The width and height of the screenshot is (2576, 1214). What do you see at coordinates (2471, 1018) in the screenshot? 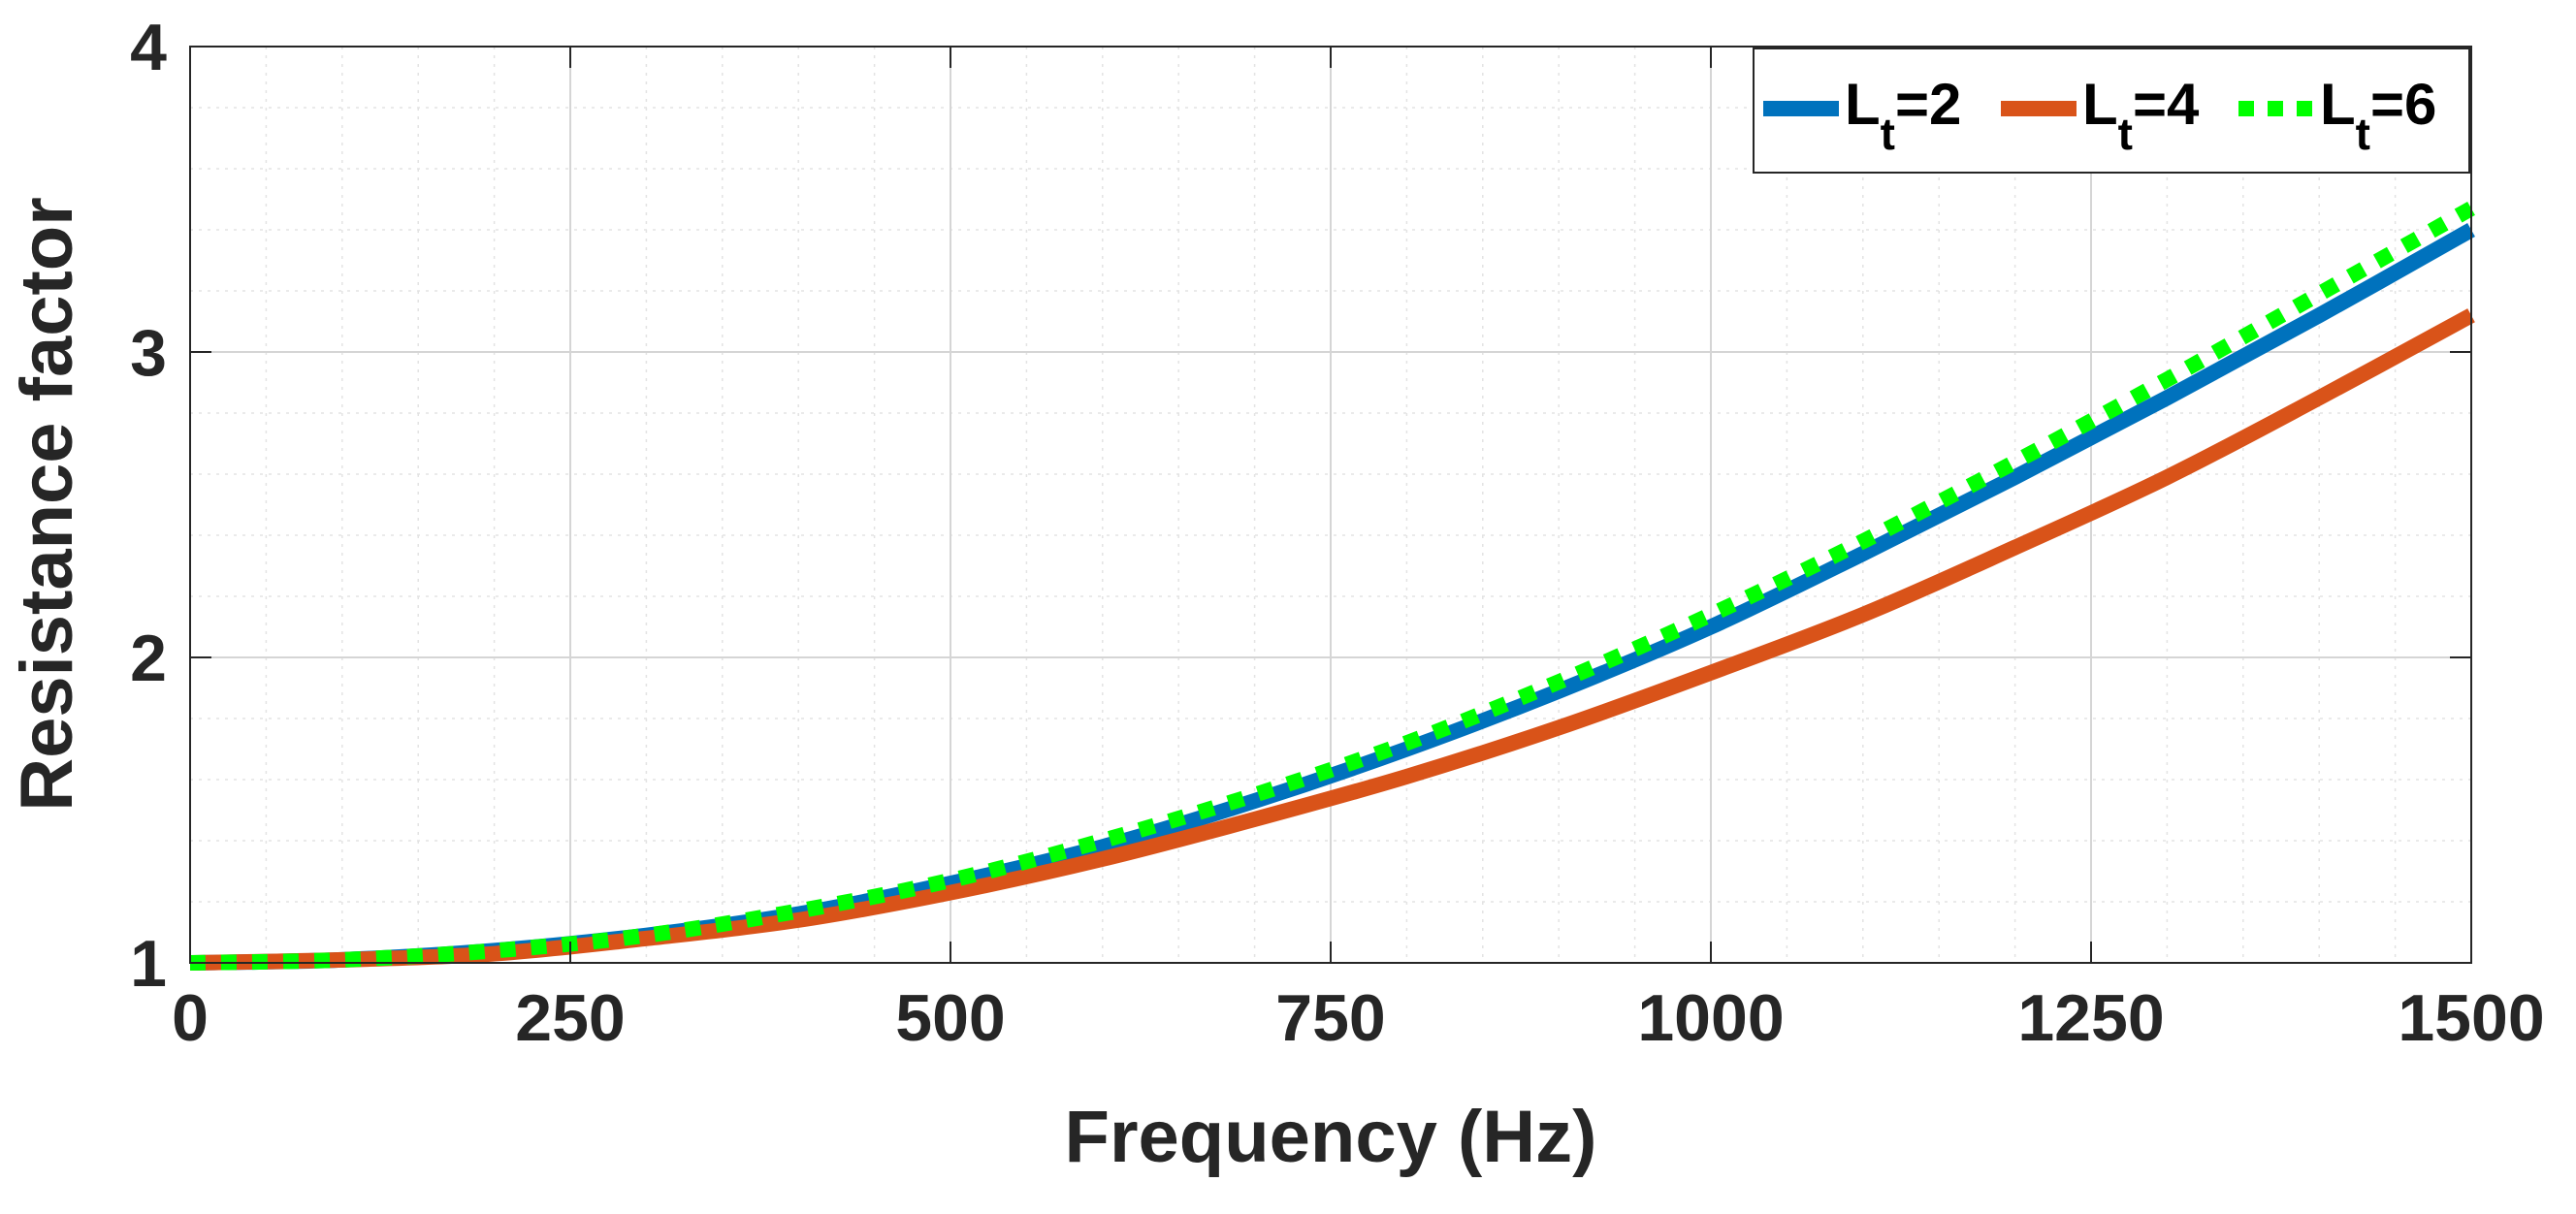
I see `x-tick-label: 1500` at bounding box center [2471, 1018].